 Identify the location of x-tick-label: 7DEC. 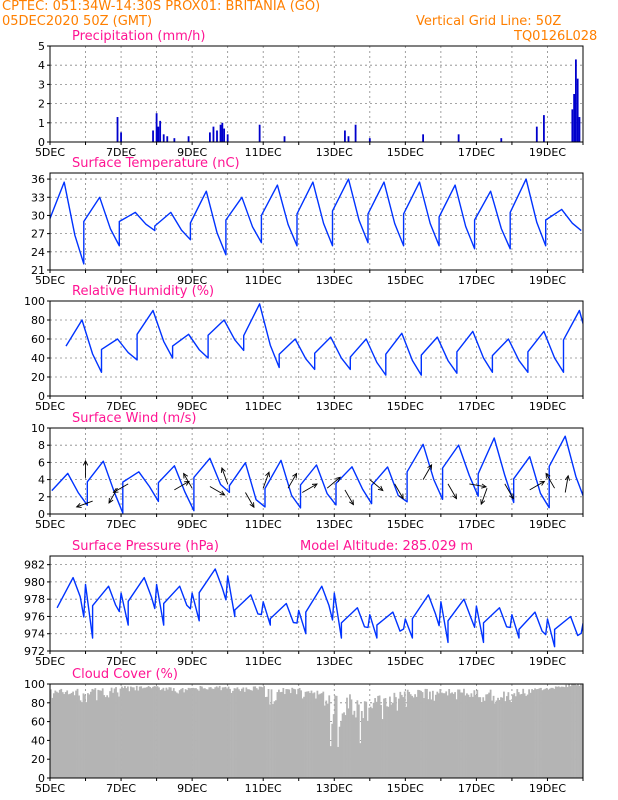
(121, 524).